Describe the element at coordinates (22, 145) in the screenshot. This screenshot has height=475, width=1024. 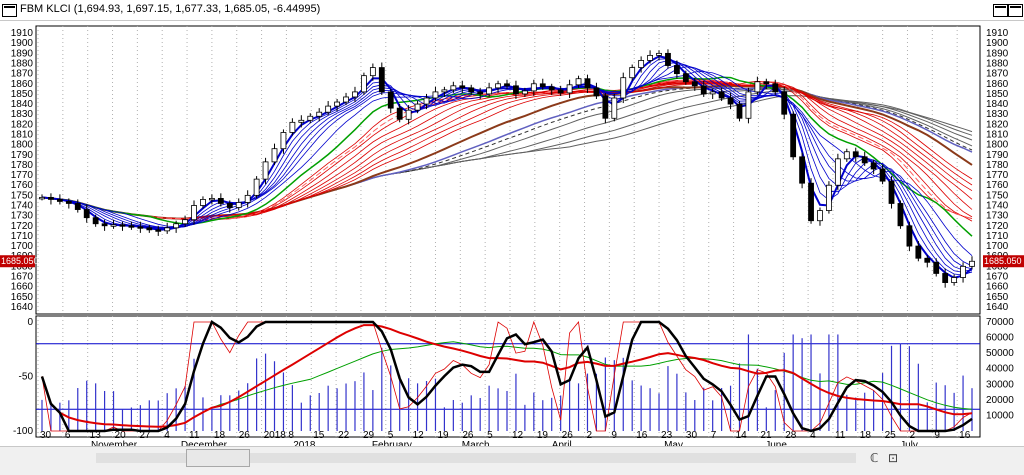
I see `price-tick-left: 1800` at that location.